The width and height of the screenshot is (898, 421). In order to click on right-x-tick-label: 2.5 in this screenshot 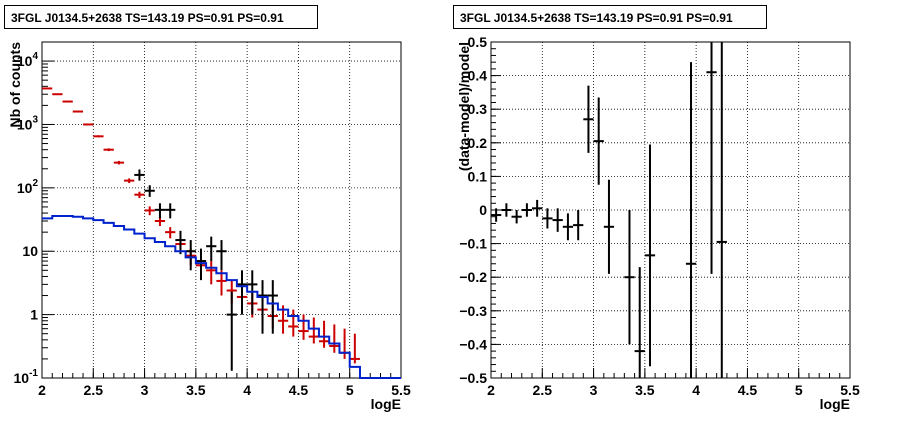, I will do `click(543, 390)`.